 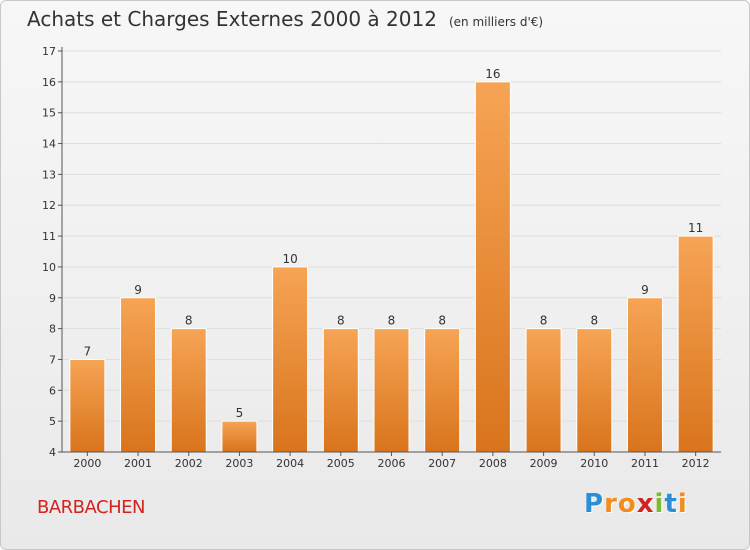 I want to click on logo-letter: t, so click(x=671, y=504).